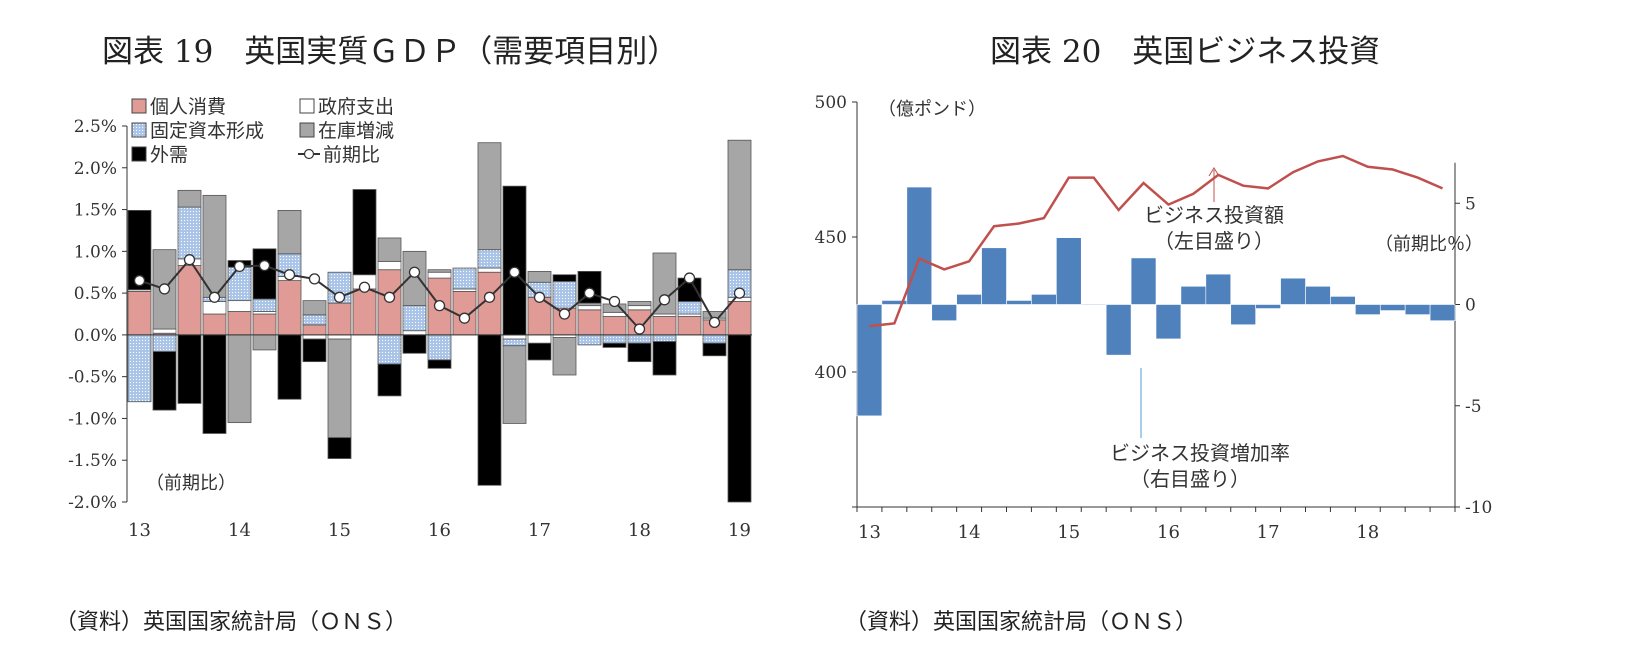 Image resolution: width=1626 pixels, height=672 pixels. Describe the element at coordinates (95, 211) in the screenshot. I see `y-tick-label: 1.5%` at that location.